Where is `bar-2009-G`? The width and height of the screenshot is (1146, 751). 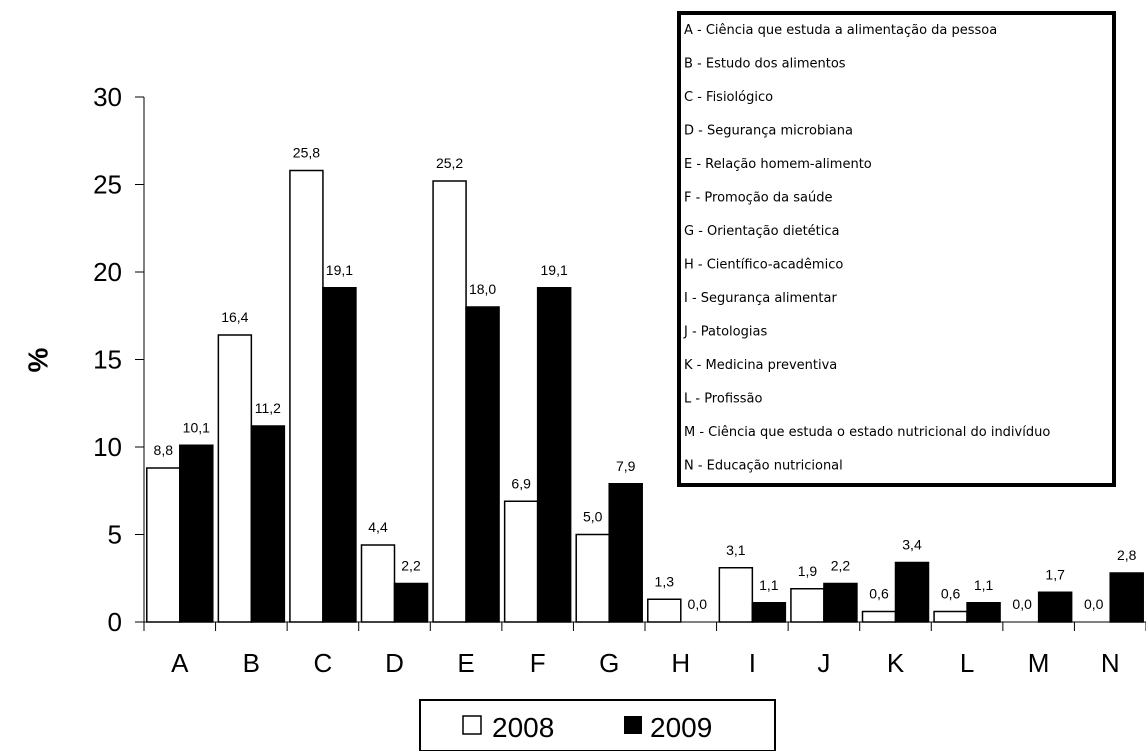 bar-2009-G is located at coordinates (625, 553).